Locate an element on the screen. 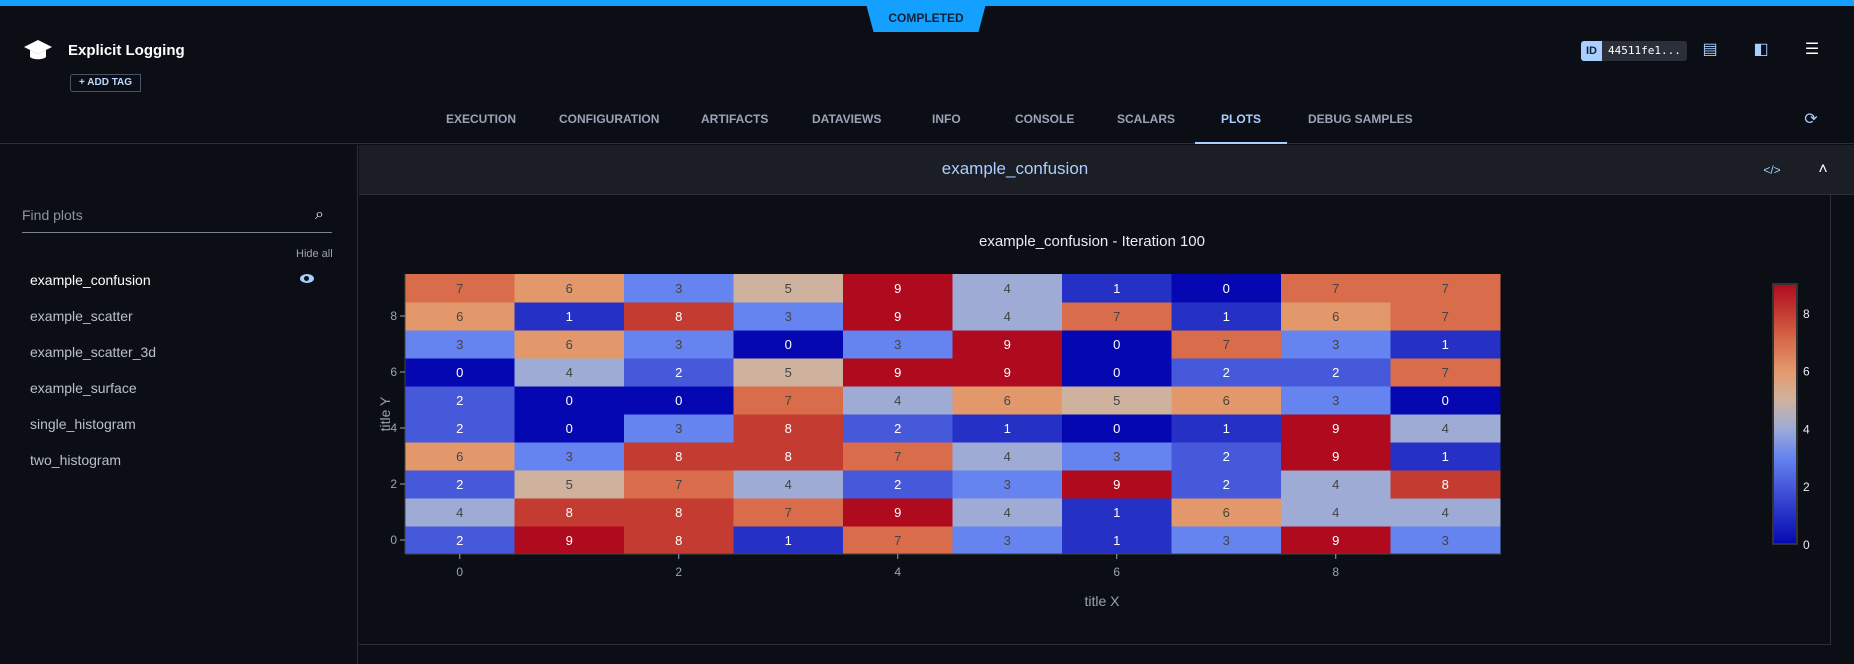  tab-configuration: CONFIGURATION is located at coordinates (609, 119).